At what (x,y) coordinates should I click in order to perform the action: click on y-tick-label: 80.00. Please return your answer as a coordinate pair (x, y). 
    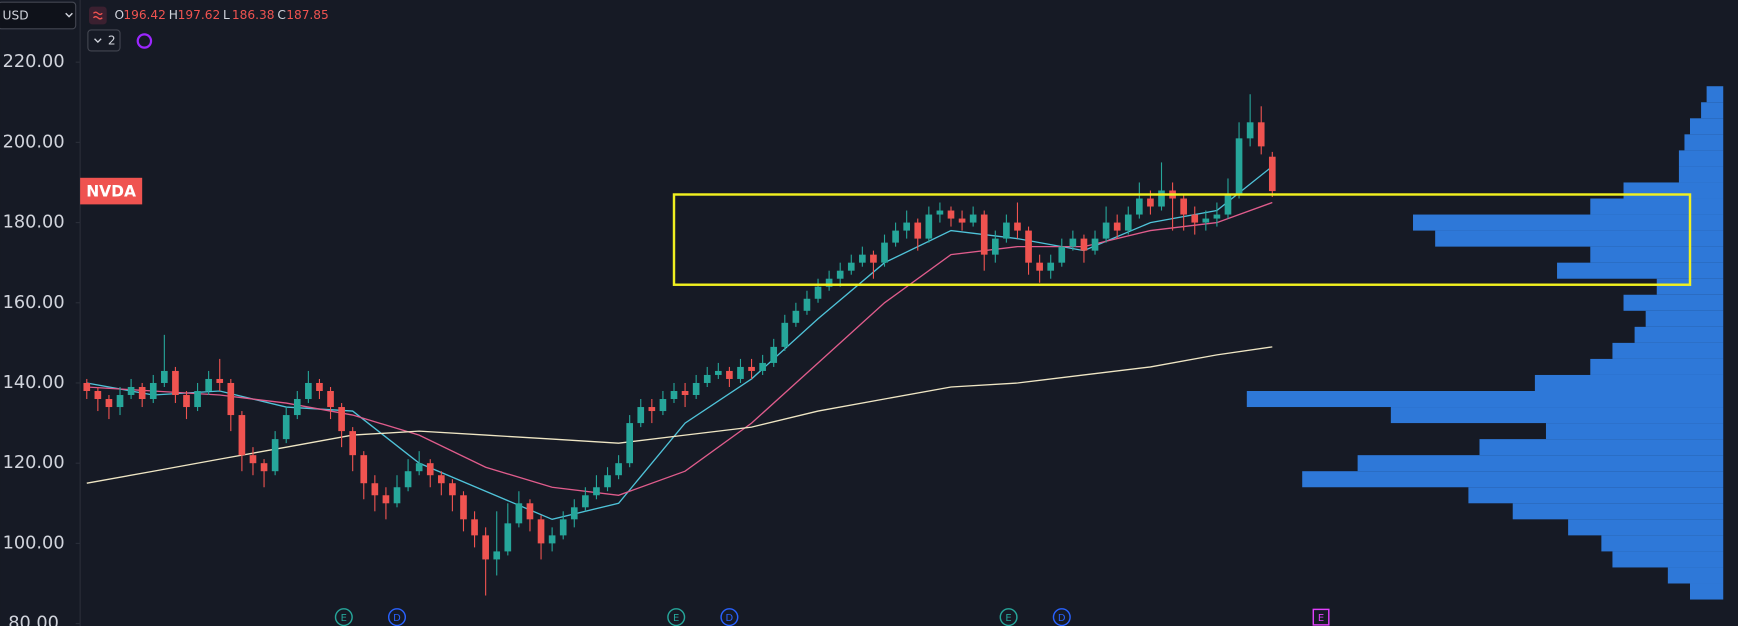
    Looking at the image, I should click on (33, 620).